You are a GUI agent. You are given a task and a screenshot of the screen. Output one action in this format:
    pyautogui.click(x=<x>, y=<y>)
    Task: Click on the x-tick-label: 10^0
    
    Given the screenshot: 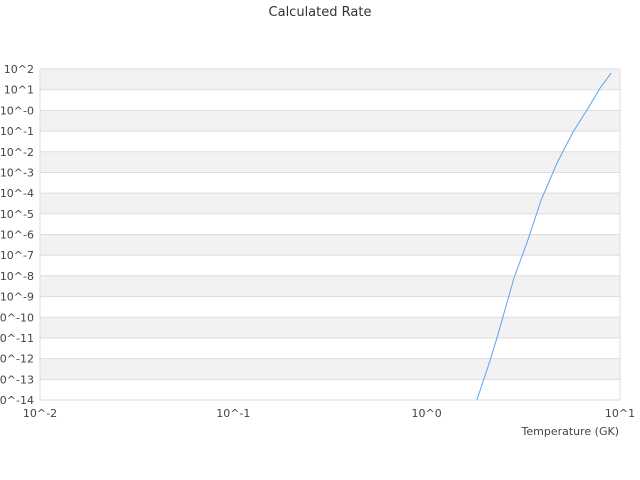 What is the action you would take?
    pyautogui.click(x=427, y=413)
    